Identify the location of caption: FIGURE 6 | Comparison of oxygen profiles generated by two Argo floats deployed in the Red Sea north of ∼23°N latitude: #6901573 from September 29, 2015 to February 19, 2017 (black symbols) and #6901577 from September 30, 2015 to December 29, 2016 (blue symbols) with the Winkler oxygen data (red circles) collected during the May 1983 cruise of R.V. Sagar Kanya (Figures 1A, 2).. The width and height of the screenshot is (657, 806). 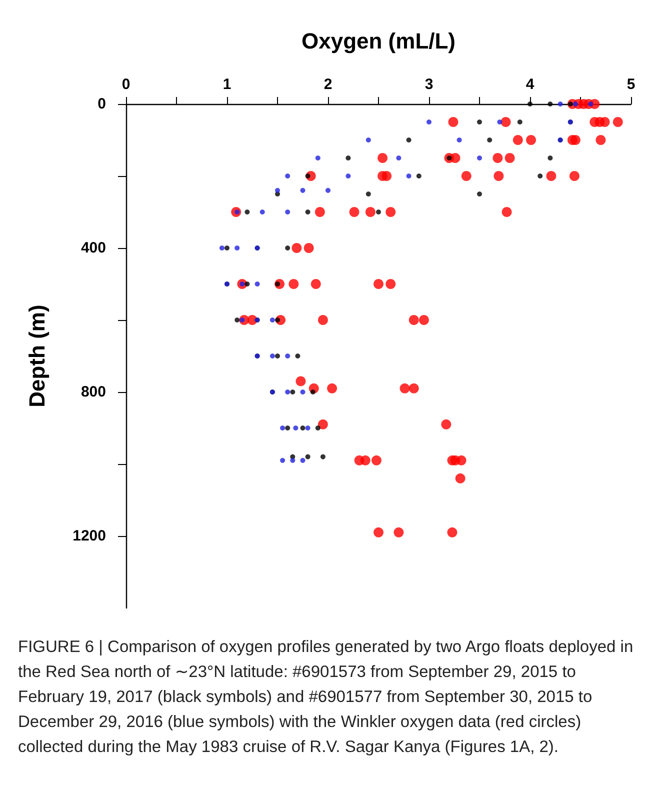
(326, 697).